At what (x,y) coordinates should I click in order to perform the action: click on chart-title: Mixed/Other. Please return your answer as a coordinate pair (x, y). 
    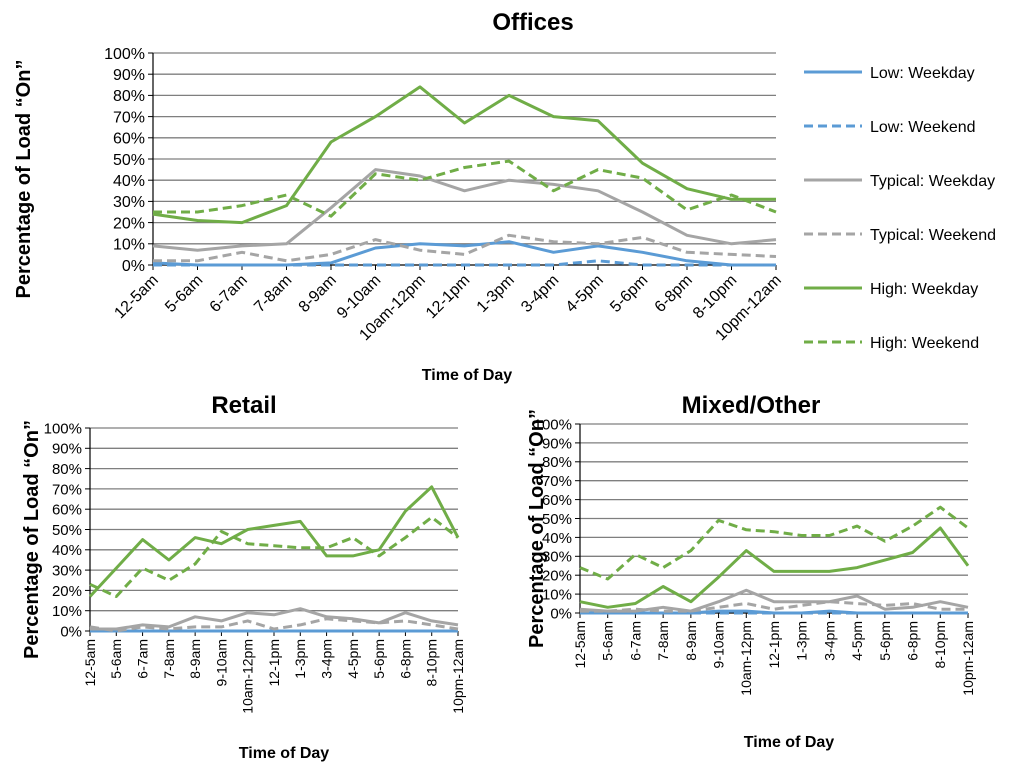
    Looking at the image, I should click on (751, 405).